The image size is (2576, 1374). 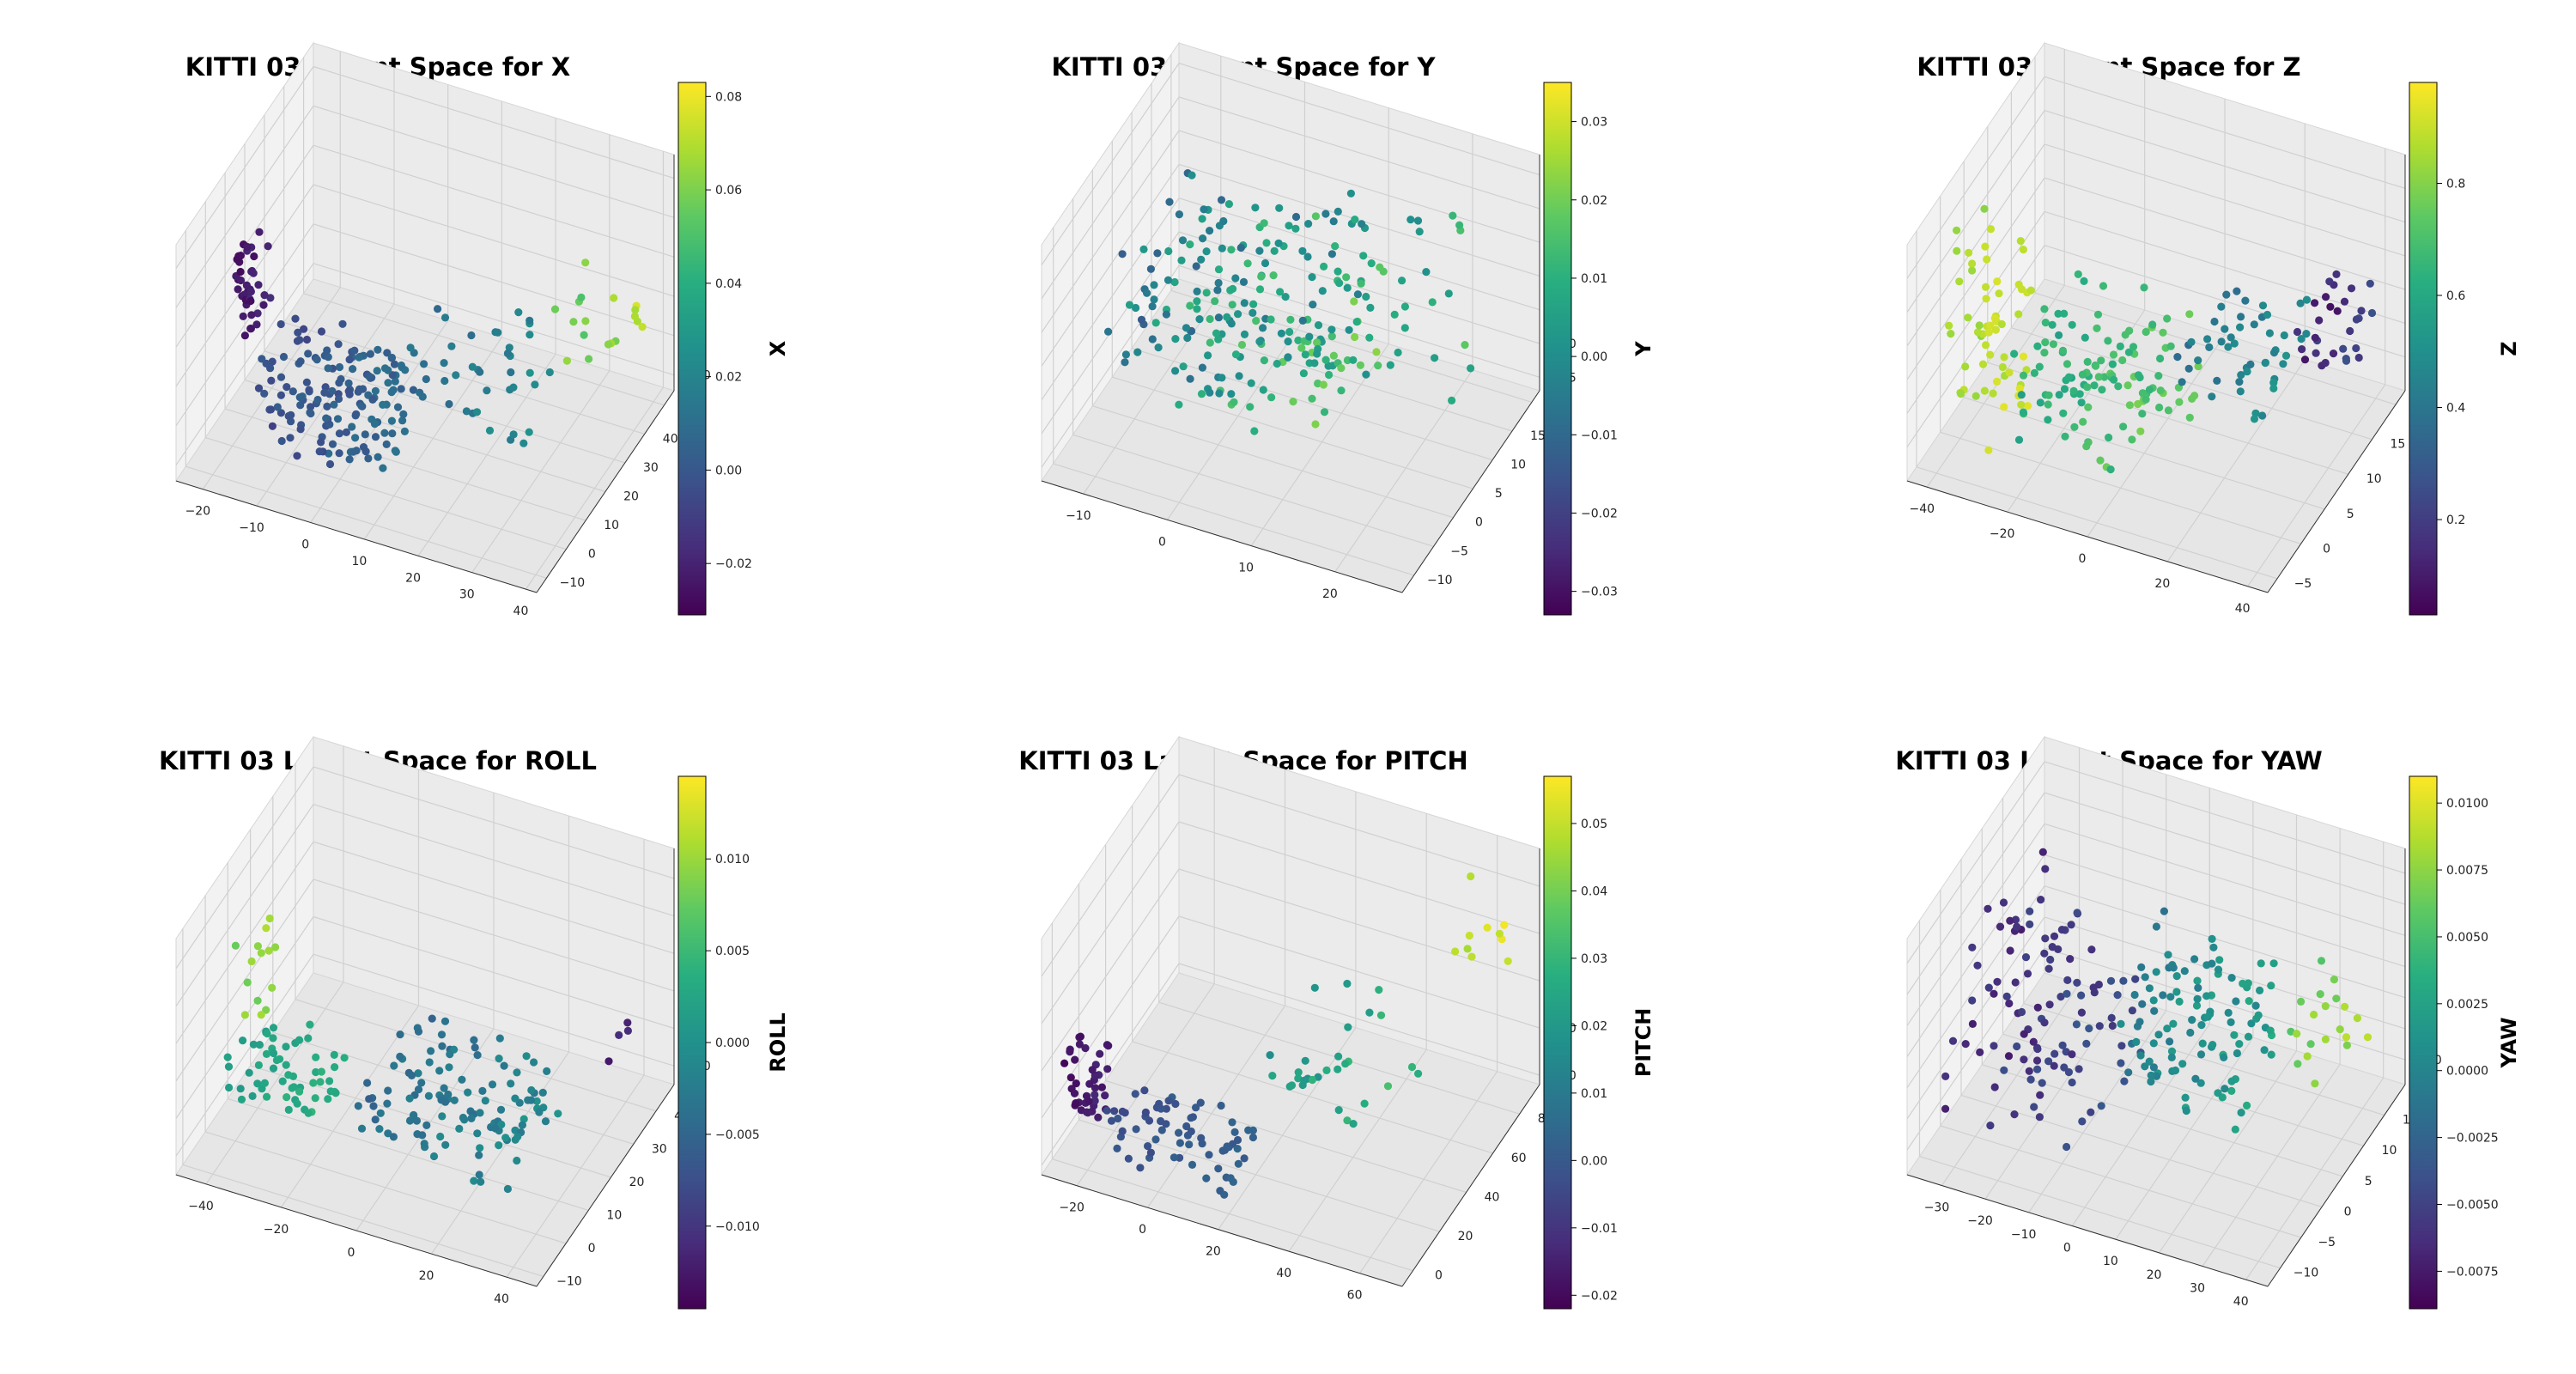 What do you see at coordinates (1594, 1094) in the screenshot?
I see `colorbar-tick-label: 0.01` at bounding box center [1594, 1094].